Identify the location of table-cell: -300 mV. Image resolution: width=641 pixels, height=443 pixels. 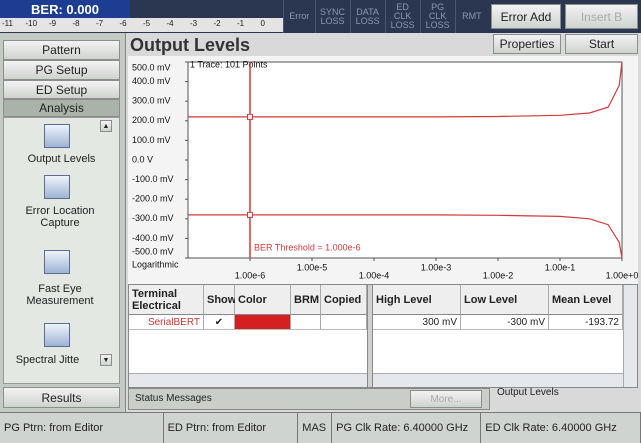
(505, 322).